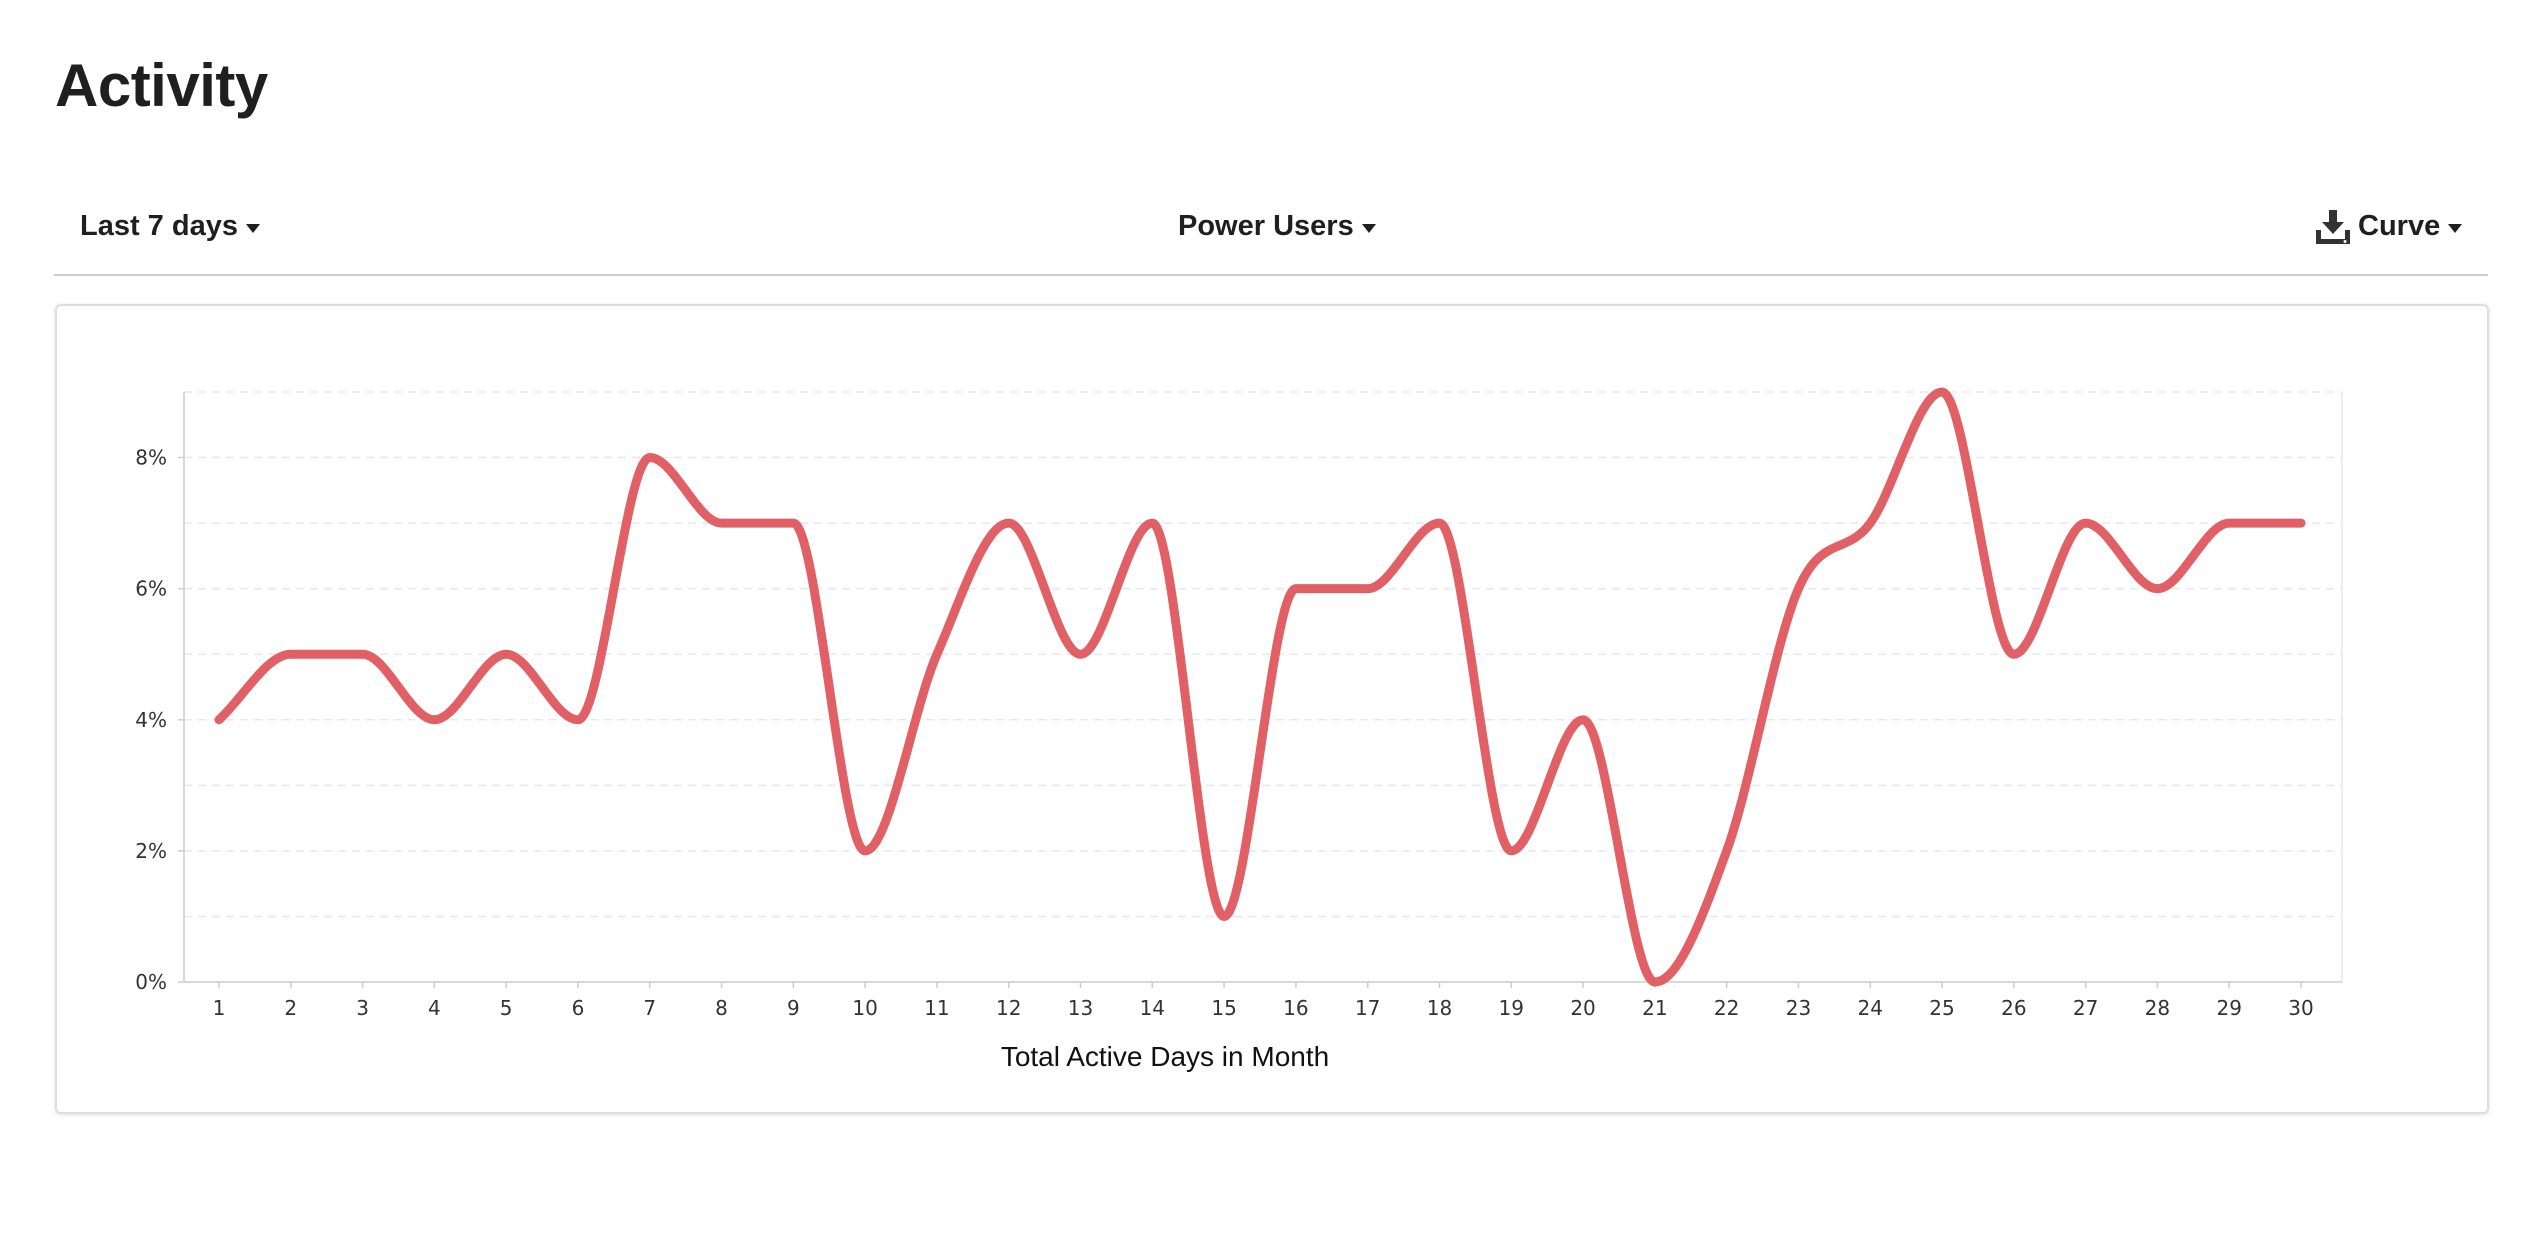  I want to click on x-tick-label: 30, so click(2300, 1008).